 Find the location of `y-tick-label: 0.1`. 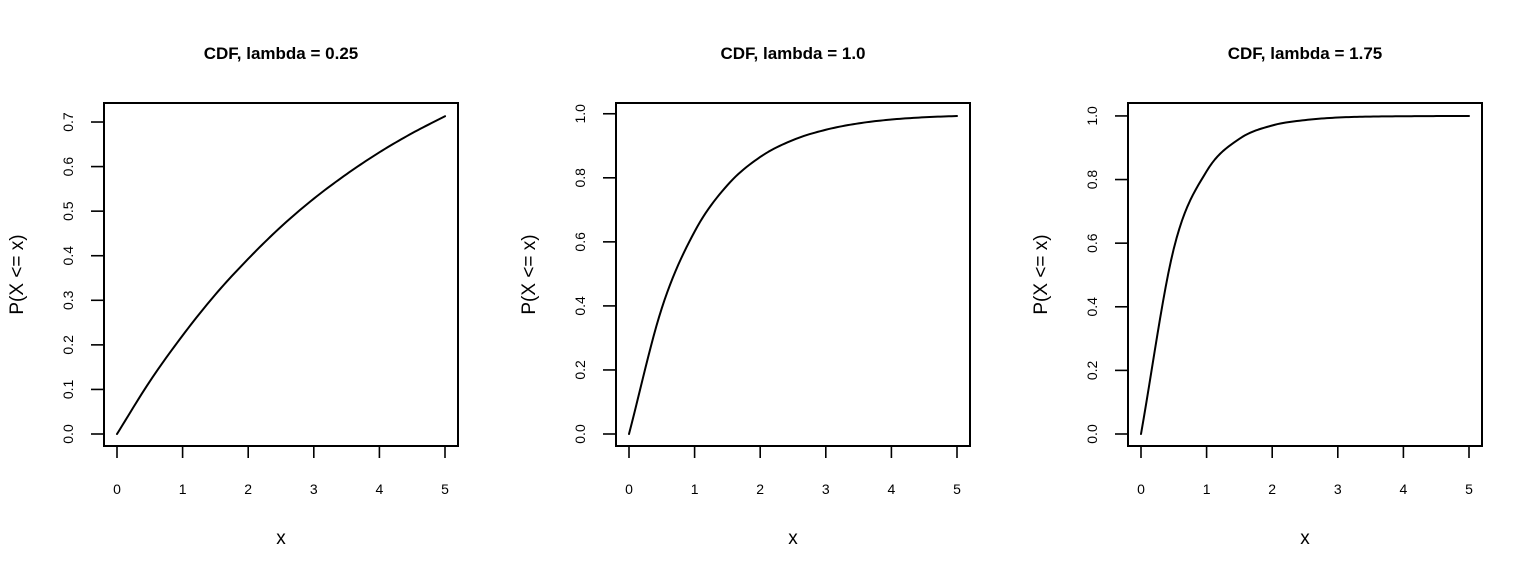

y-tick-label: 0.1 is located at coordinates (68, 389).